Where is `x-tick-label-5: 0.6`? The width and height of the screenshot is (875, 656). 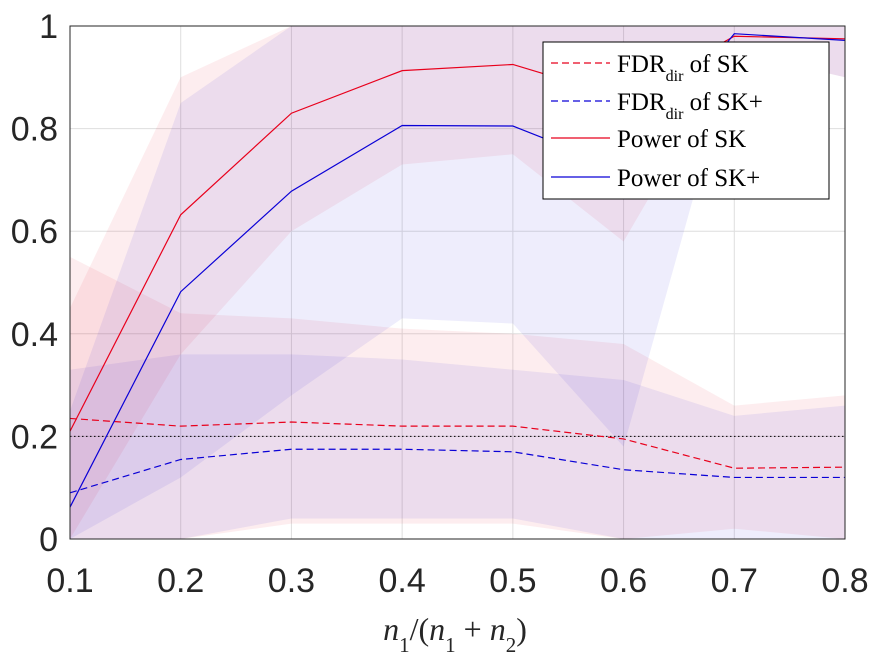 x-tick-label-5: 0.6 is located at coordinates (623, 581).